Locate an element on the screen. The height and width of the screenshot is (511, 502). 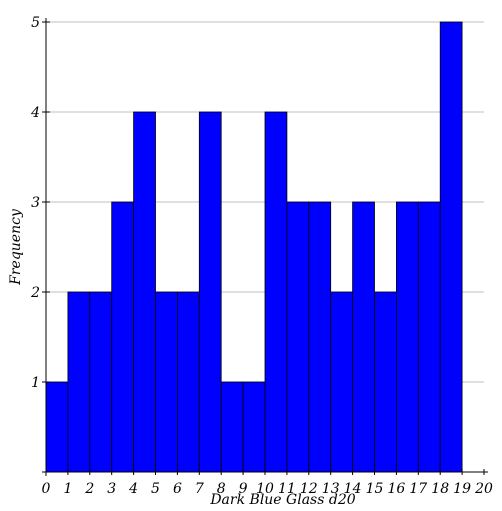
x-tick-label-5: 5 is located at coordinates (155, 489).